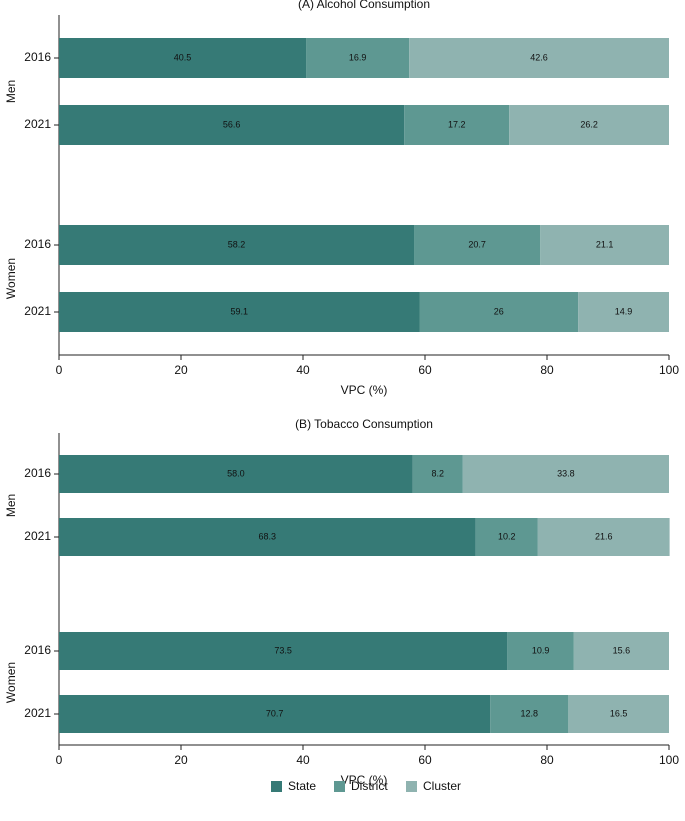 This screenshot has width=685, height=821. I want to click on value-label: 21.1, so click(605, 244).